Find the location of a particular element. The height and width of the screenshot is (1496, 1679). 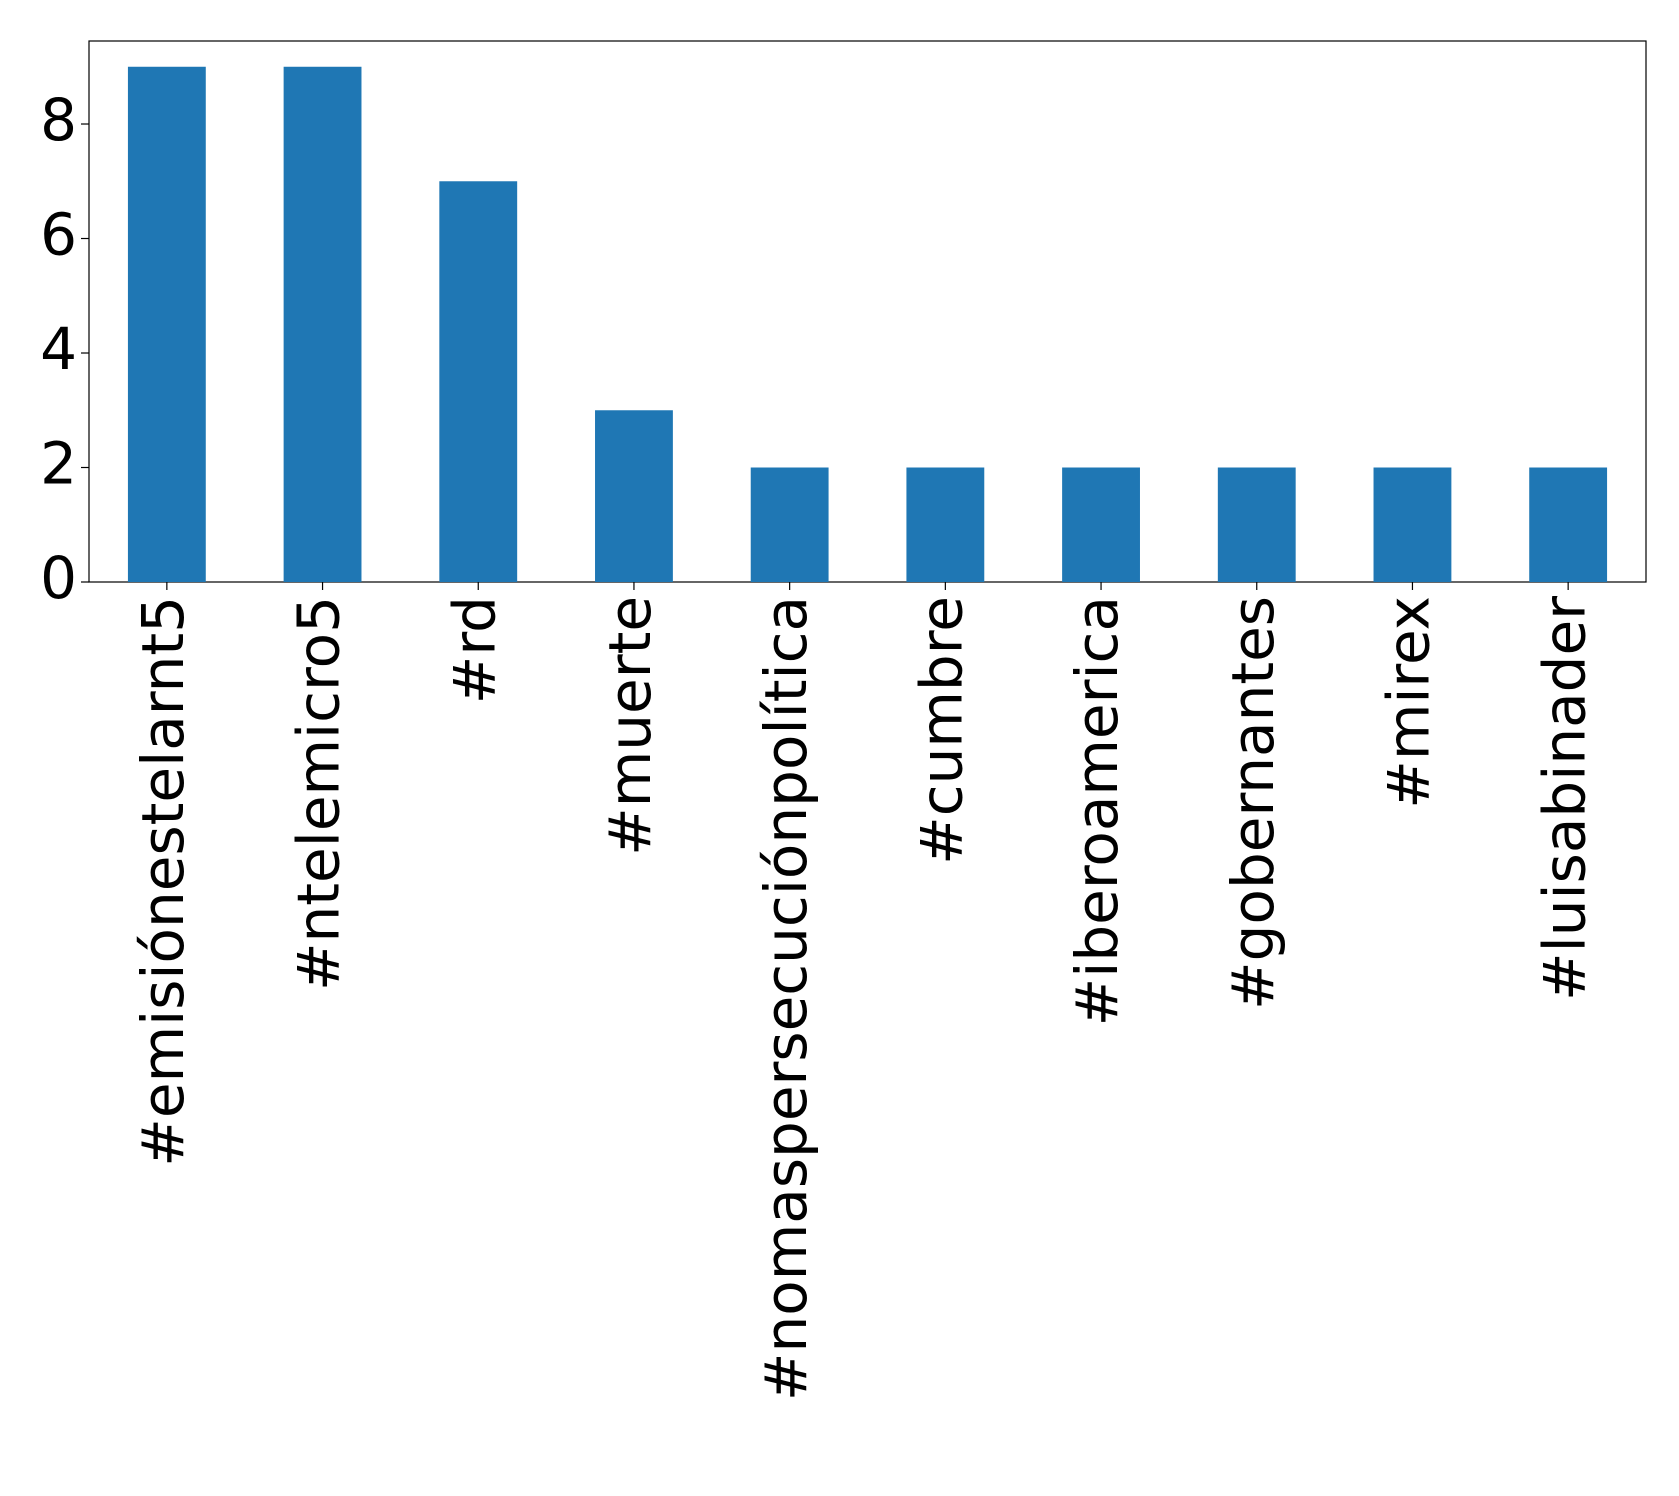

x-tick-label: #ntelemicro5 is located at coordinates (319, 793).